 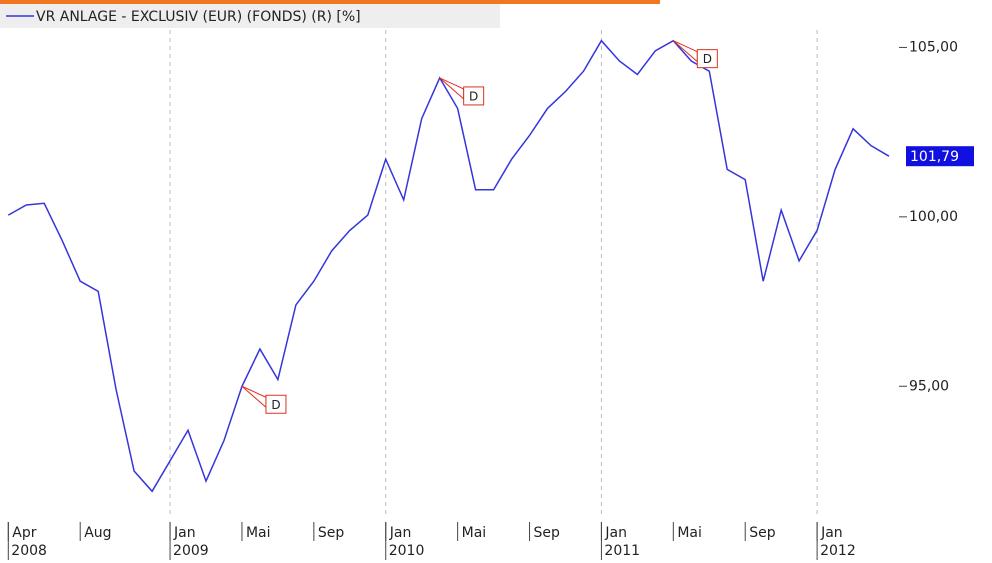 I want to click on y-tick-label: 100,00, so click(x=933, y=217).